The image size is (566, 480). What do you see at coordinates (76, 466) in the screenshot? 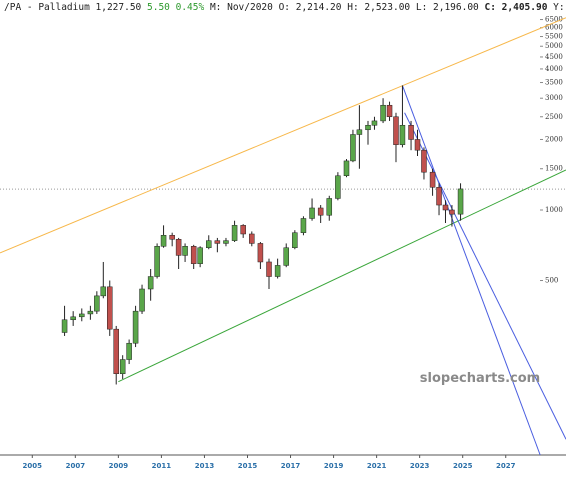
I see `x-tick-label: 2007` at bounding box center [76, 466].